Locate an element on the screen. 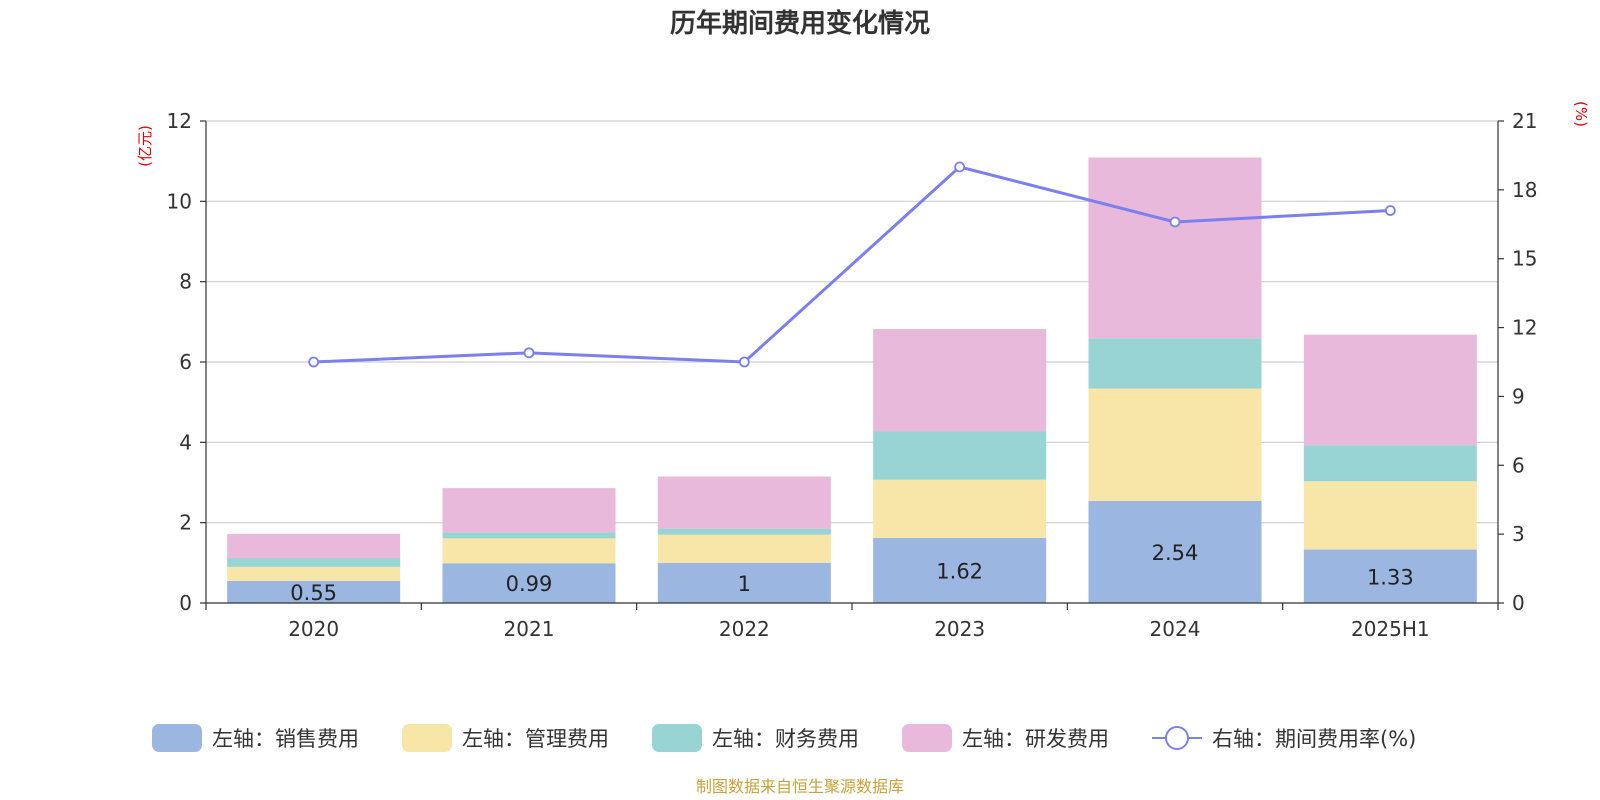 This screenshot has height=800, width=1600. x-axis-tick-label: 2020 is located at coordinates (313, 629).